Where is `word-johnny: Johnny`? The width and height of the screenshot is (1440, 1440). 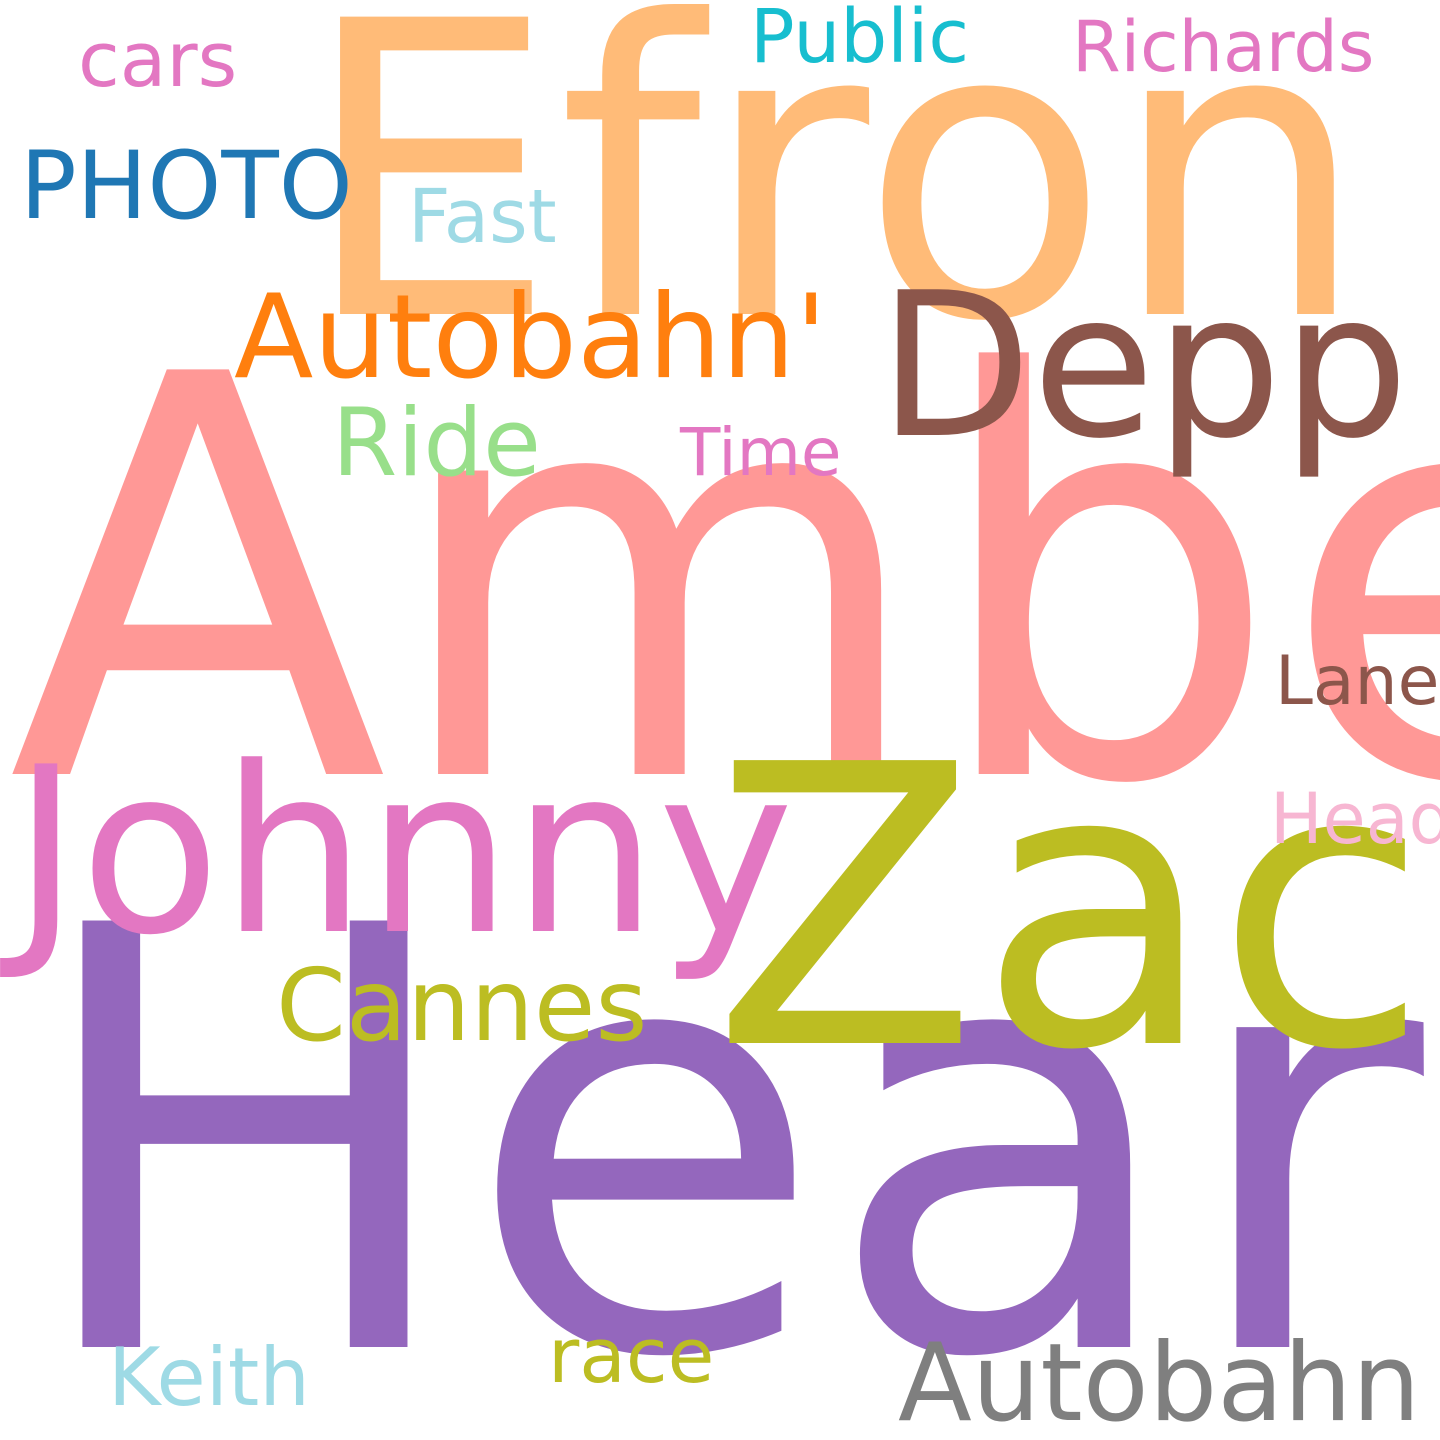
word-johnny: Johnny is located at coordinates (403, 852).